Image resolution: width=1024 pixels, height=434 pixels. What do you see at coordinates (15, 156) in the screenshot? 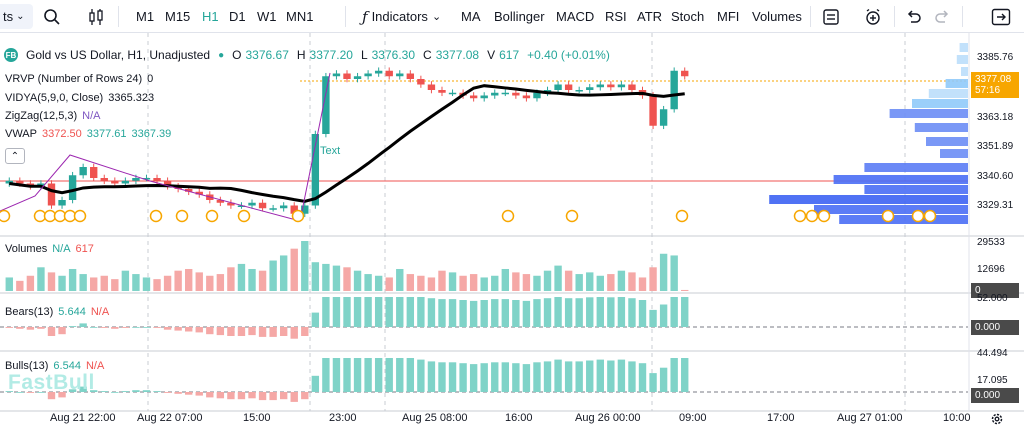
I see `collapse-legend-button: ⌃` at bounding box center [15, 156].